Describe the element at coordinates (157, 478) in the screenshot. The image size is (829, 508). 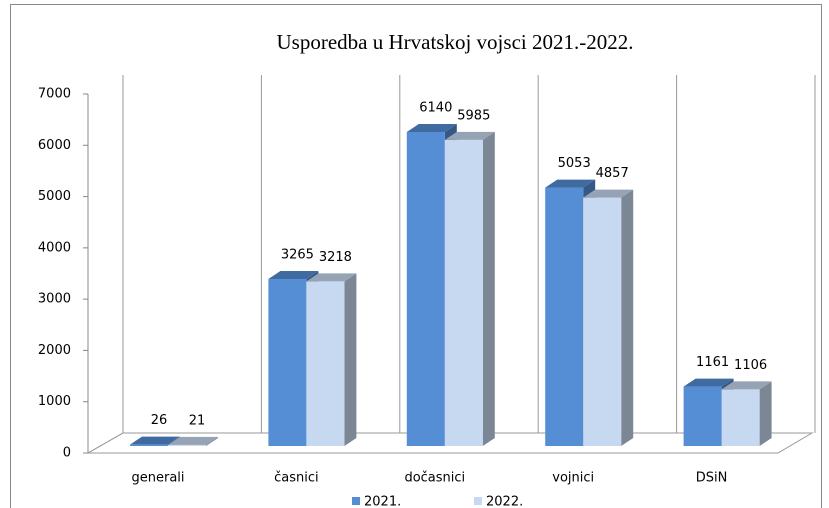
I see `x-tick-label: generali` at that location.